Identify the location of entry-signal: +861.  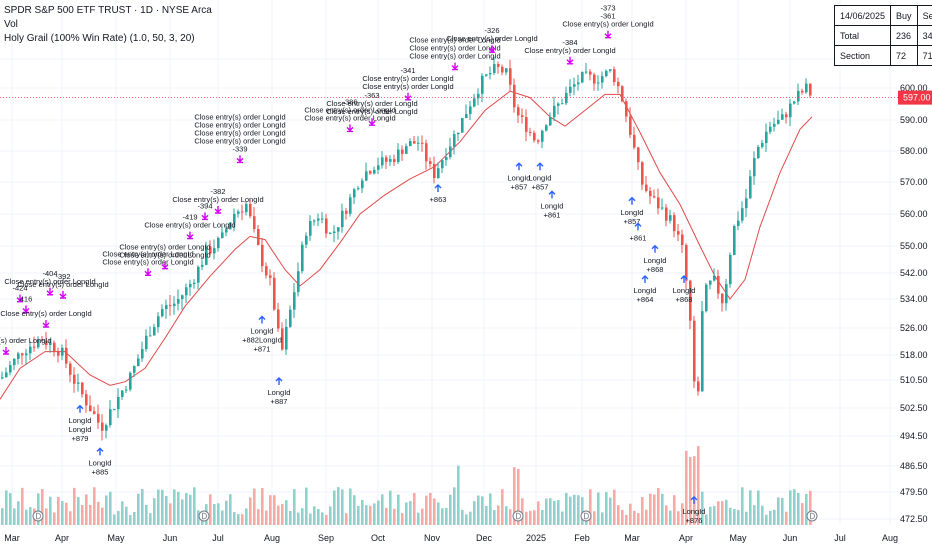
(638, 232).